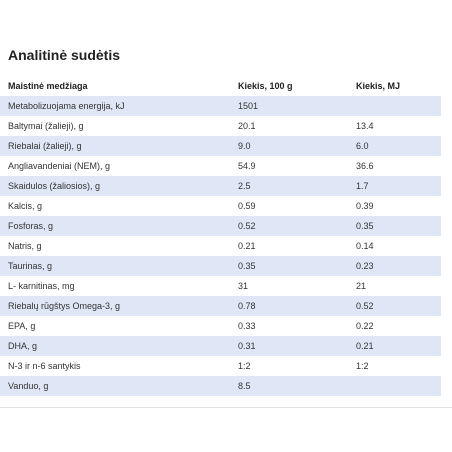  Describe the element at coordinates (394, 286) in the screenshot. I see `amount-mj-cell: 21` at that location.